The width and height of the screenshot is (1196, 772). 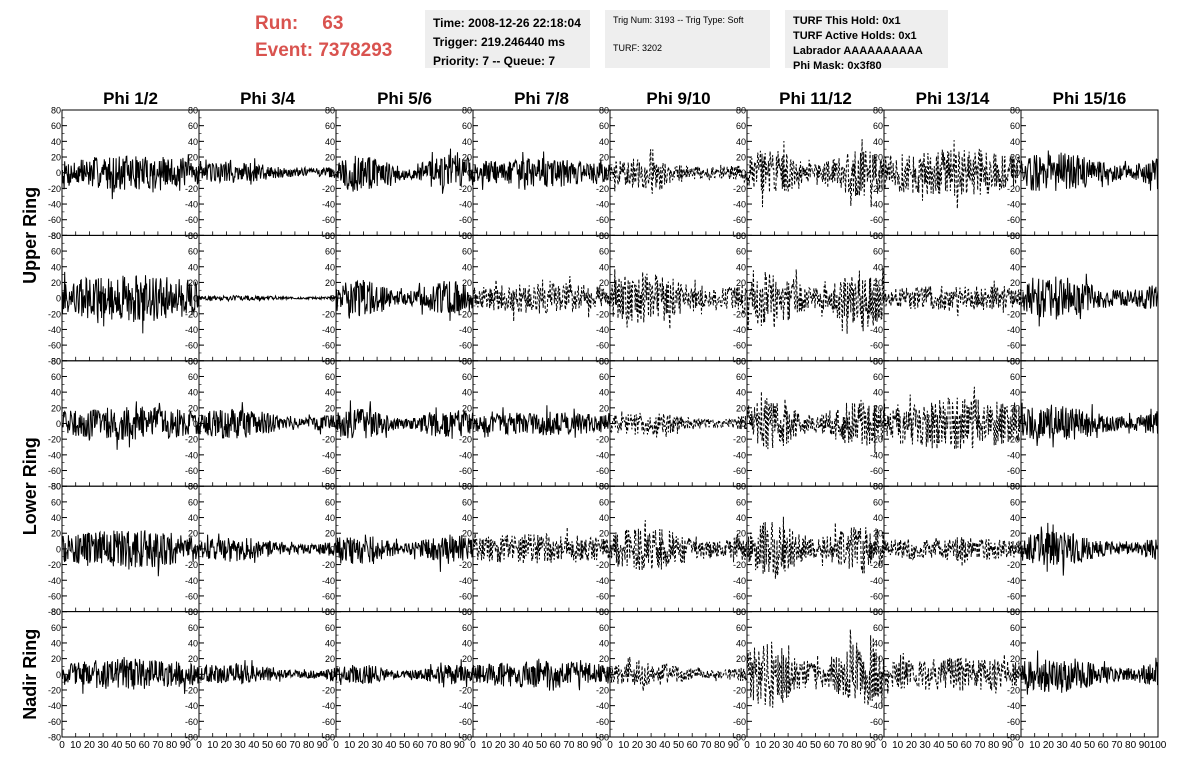 What do you see at coordinates (602, 314) in the screenshot?
I see `y-tick-label-r2-c5: -20` at bounding box center [602, 314].